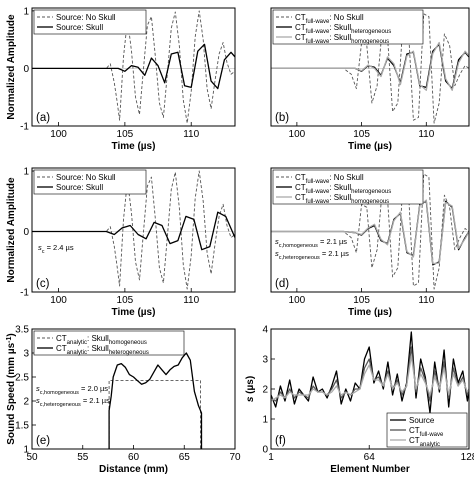 The image size is (474, 489). Describe the element at coordinates (265, 330) in the screenshot. I see `y-tick-label: 4` at that location.